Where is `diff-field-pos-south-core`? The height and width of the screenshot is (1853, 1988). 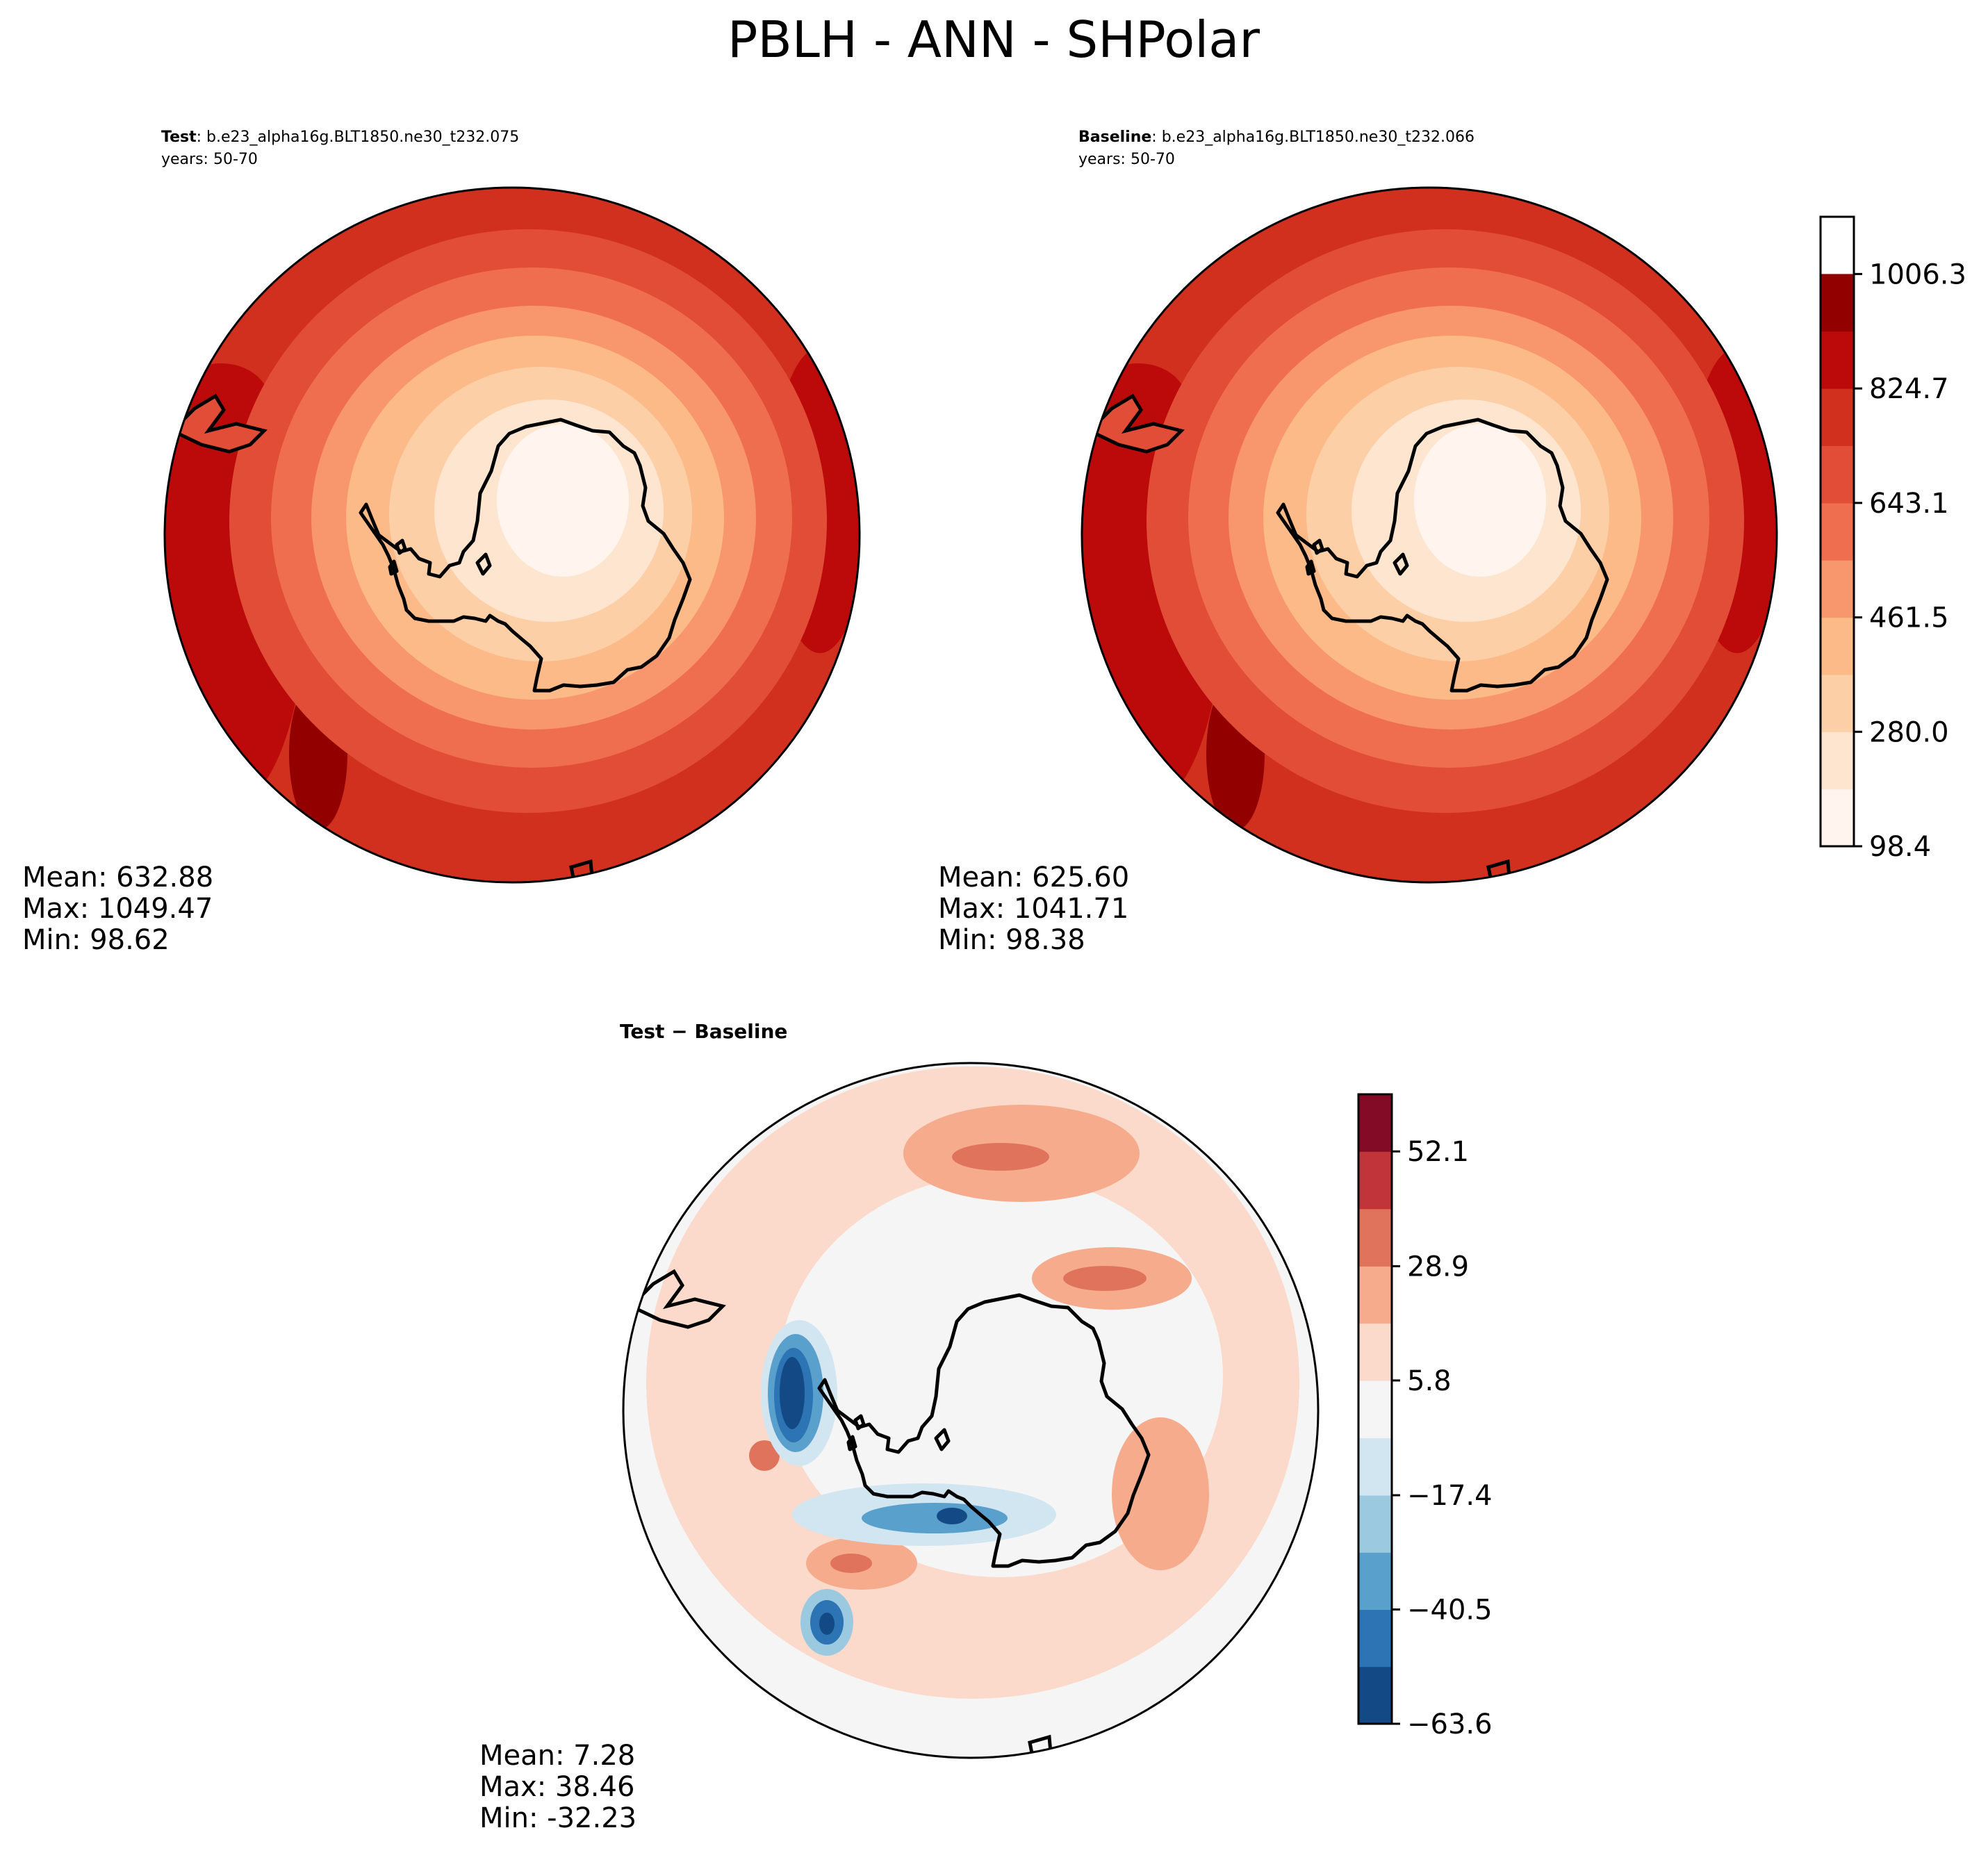 diff-field-pos-south-core is located at coordinates (851, 1563).